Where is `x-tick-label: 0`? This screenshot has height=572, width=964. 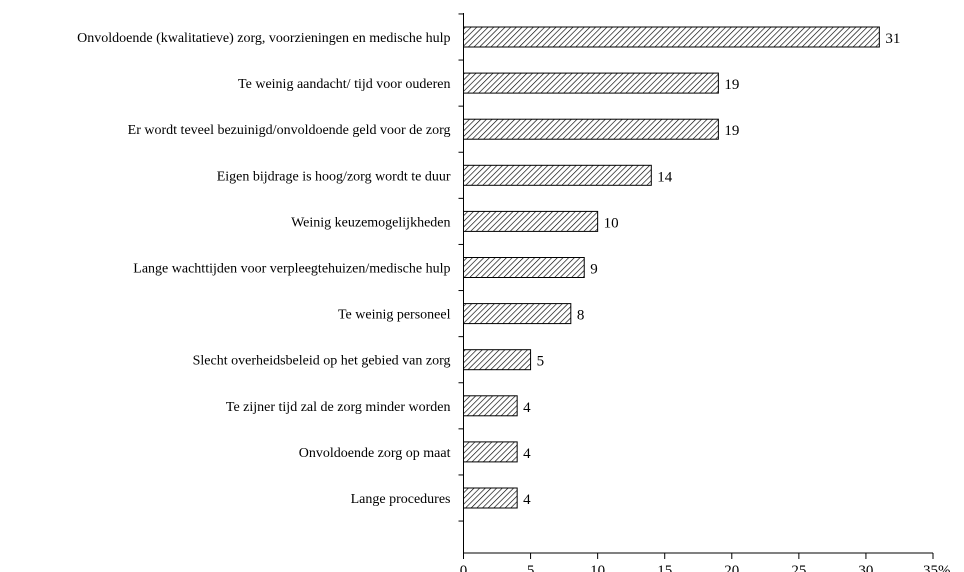
x-tick-label: 0 is located at coordinates (464, 567).